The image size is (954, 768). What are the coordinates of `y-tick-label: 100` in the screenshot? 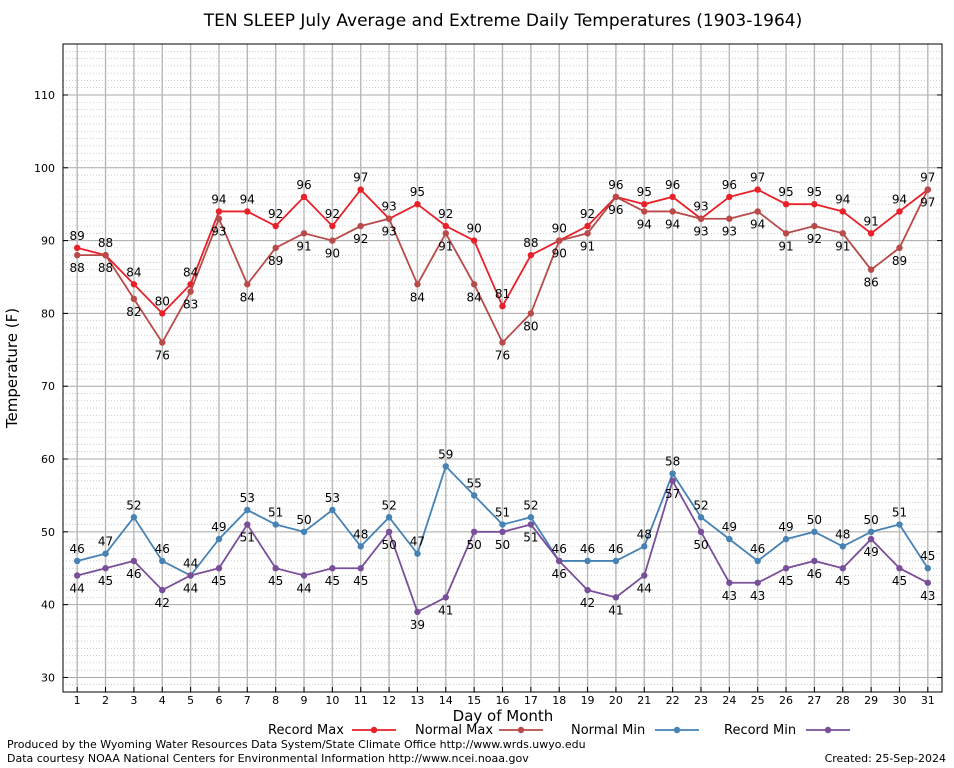 It's located at (44, 168).